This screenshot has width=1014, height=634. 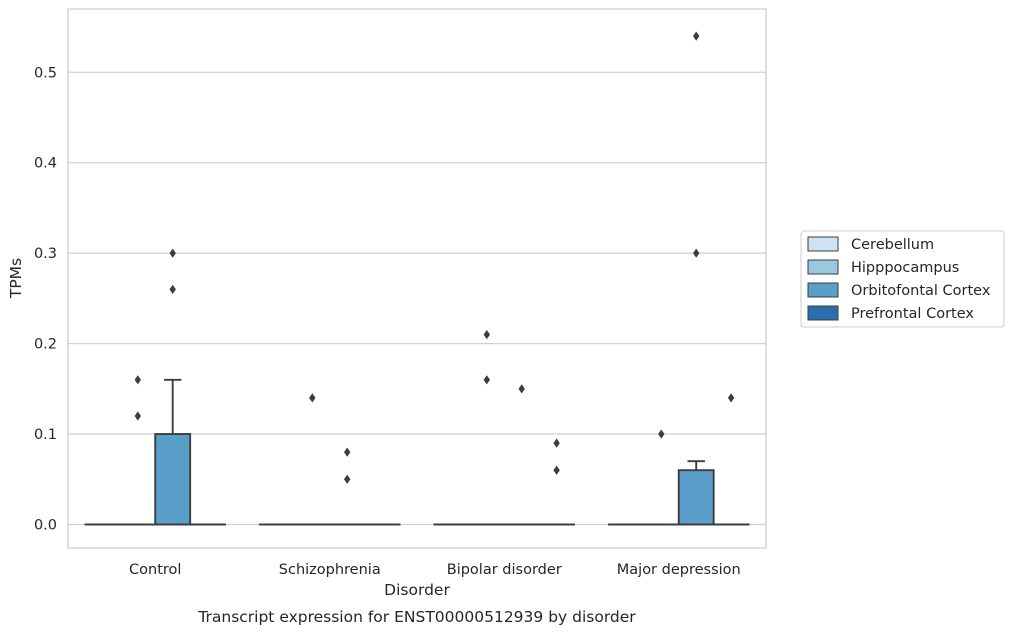 I want to click on legend-label: Orbitofontal Cortex, so click(x=921, y=291).